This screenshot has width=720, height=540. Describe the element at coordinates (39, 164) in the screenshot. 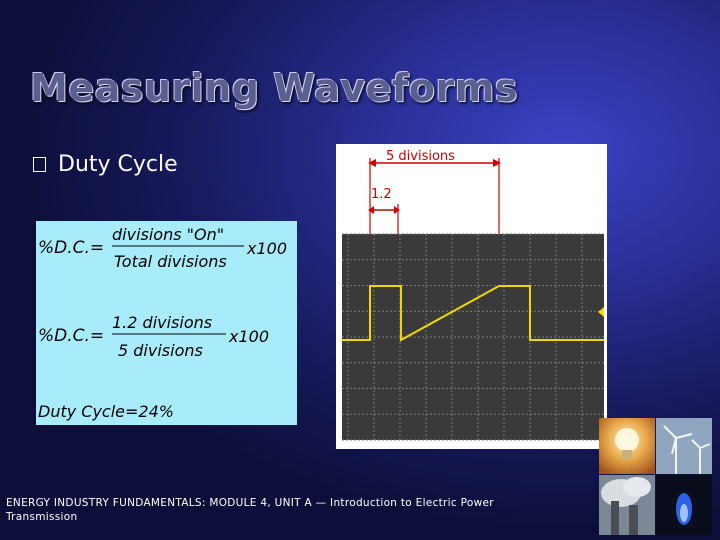

I see `bullet-box-icon` at that location.